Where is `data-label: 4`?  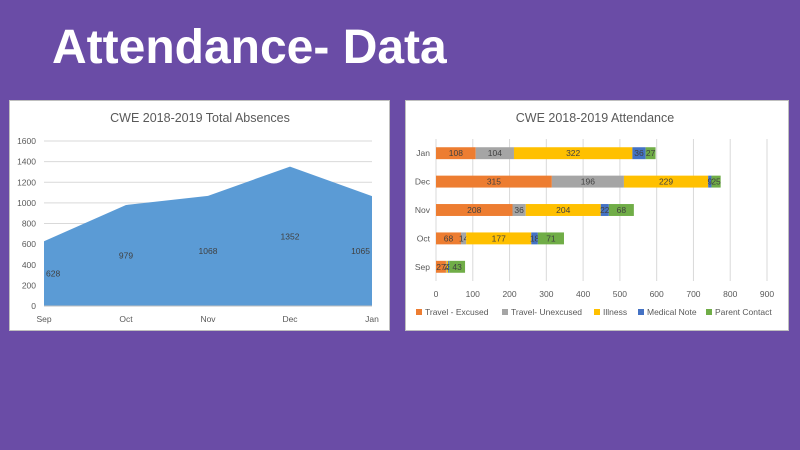 data-label: 4 is located at coordinates (447, 267).